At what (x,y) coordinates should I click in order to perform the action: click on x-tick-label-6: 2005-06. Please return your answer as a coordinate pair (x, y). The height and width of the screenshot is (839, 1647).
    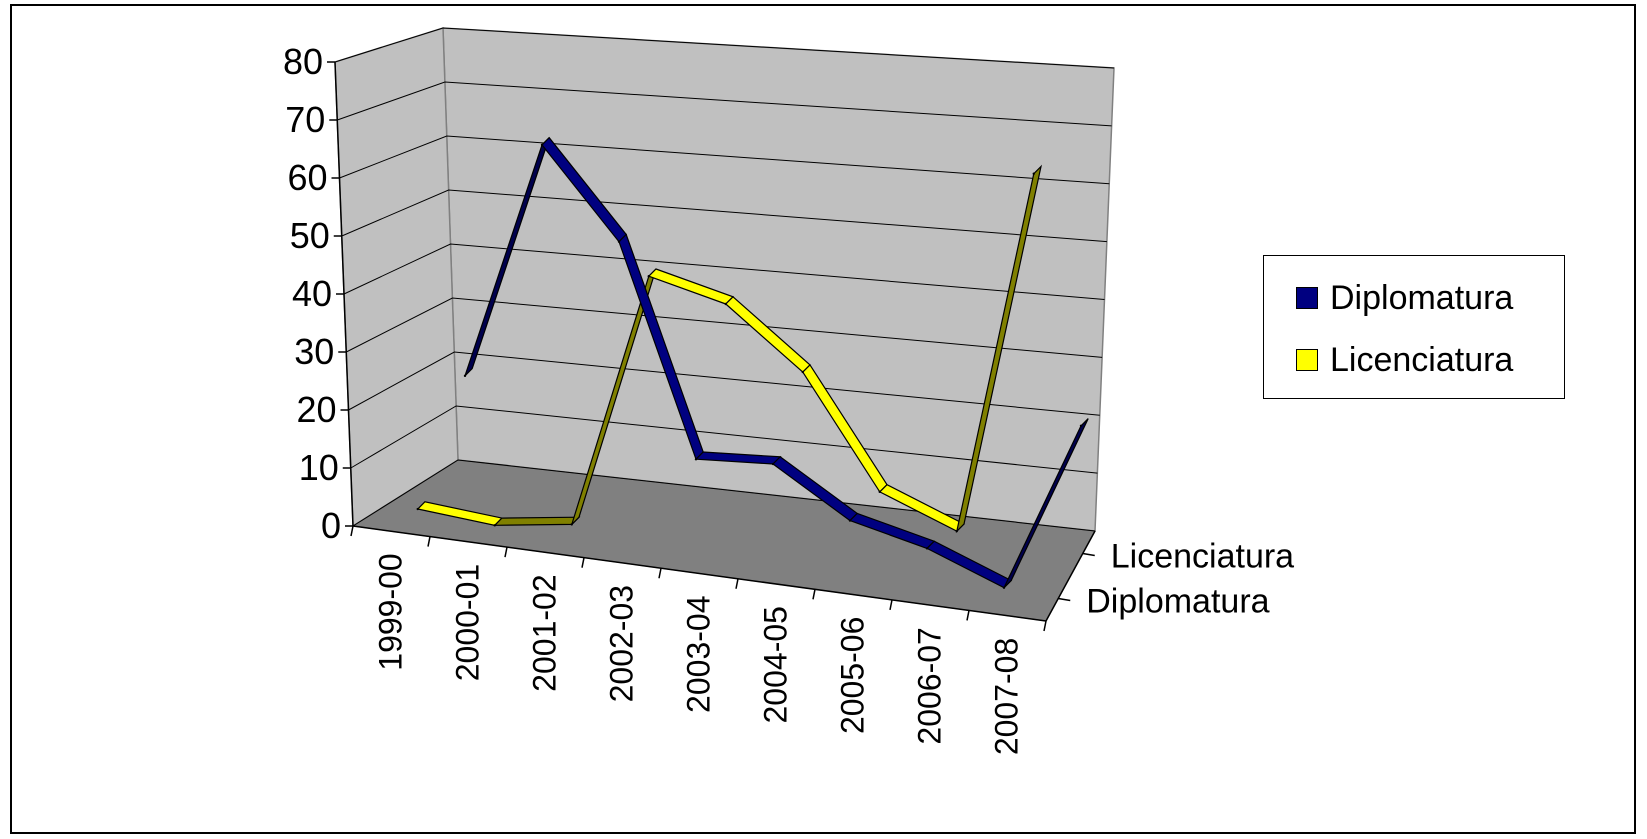
    Looking at the image, I should click on (853, 675).